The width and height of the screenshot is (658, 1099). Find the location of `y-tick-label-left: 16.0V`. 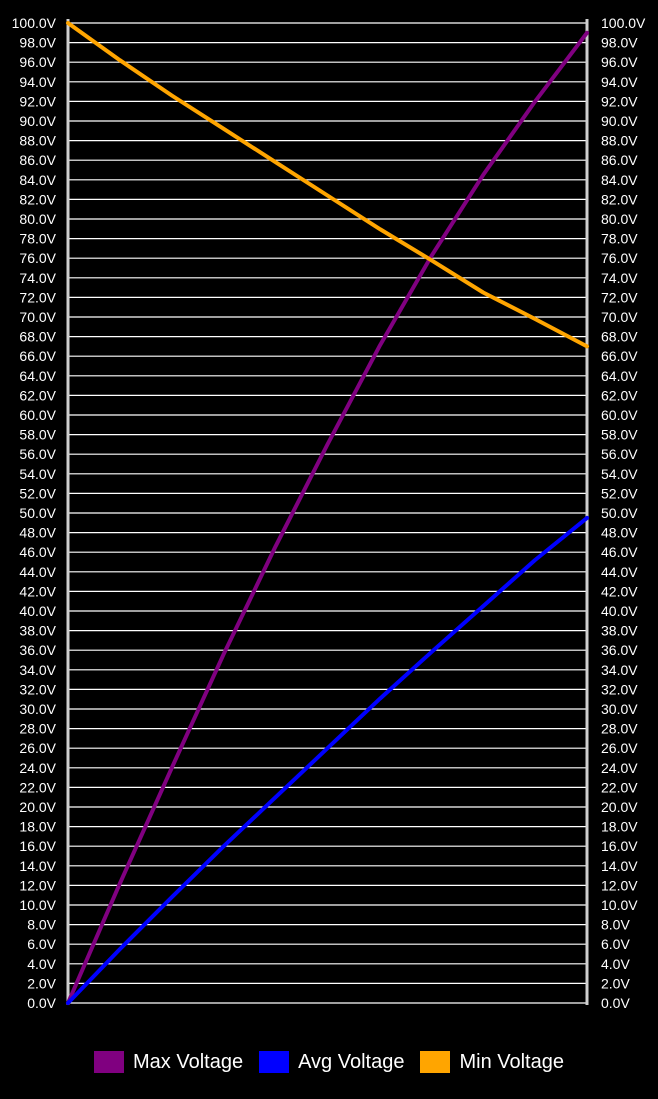

y-tick-label-left: 16.0V is located at coordinates (37, 846).